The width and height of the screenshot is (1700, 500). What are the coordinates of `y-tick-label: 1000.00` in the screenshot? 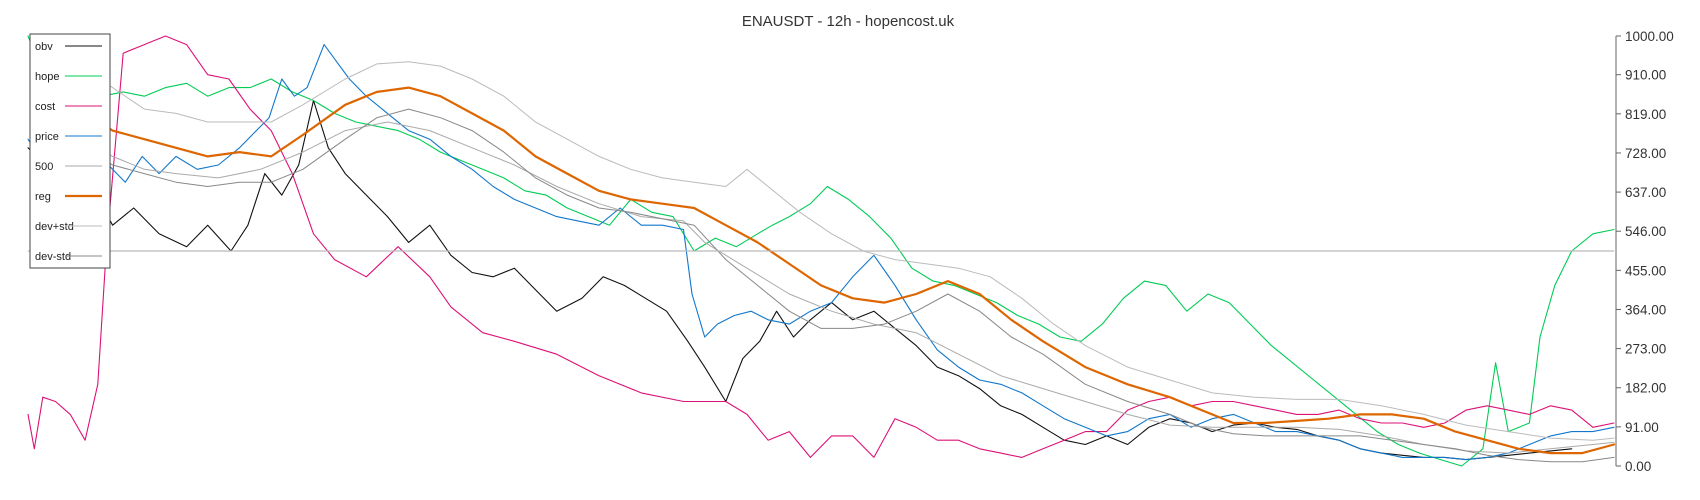 It's located at (1649, 36).